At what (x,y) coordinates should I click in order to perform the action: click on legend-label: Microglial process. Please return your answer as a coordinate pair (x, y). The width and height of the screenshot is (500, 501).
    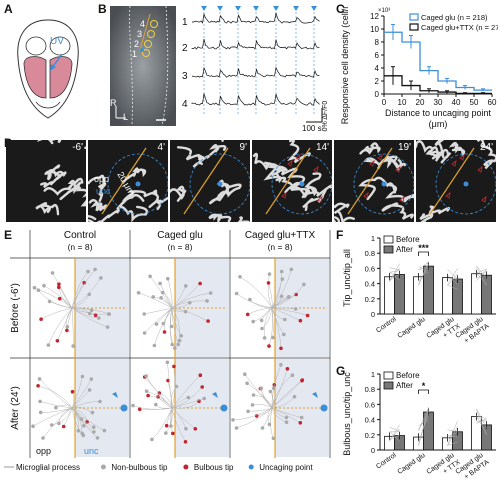
    Looking at the image, I should click on (48, 467).